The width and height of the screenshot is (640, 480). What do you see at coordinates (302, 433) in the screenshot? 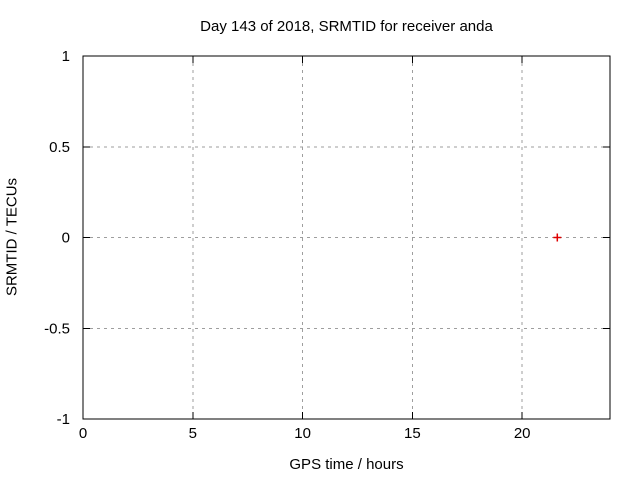
I see `x-tick-label: 10` at bounding box center [302, 433].